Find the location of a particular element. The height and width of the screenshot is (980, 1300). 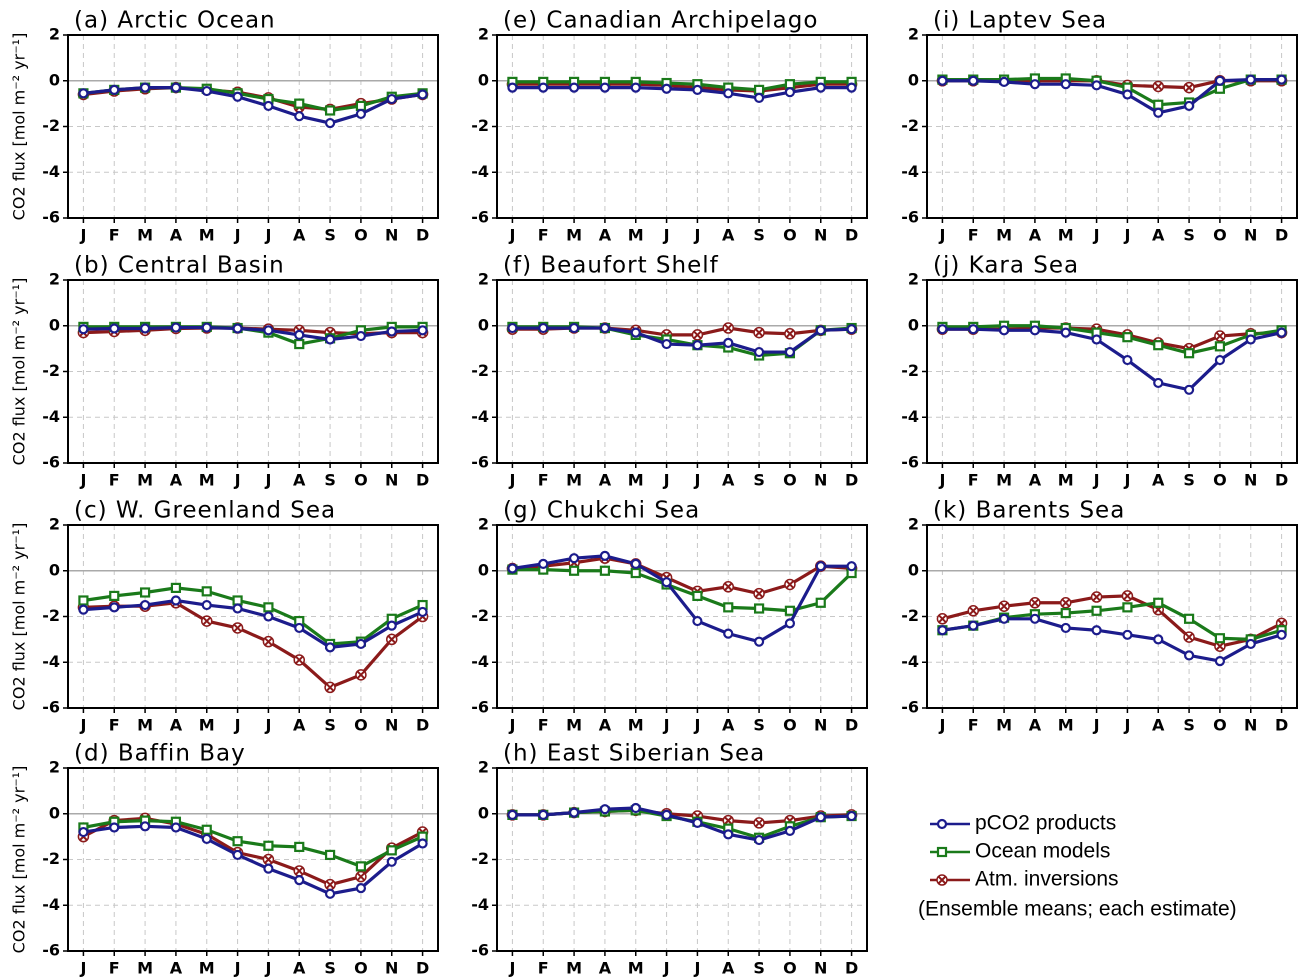

panel-title: (h) East Siberian Sea is located at coordinates (634, 754).